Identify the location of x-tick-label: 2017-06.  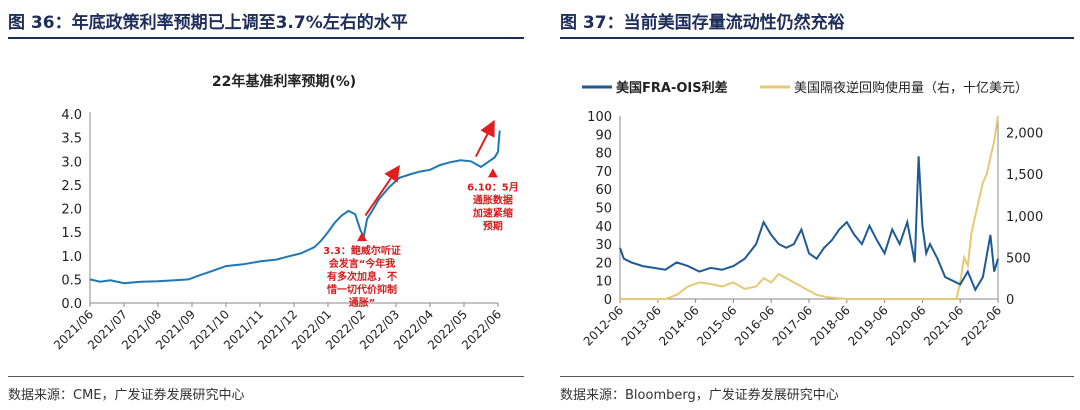
(792, 325).